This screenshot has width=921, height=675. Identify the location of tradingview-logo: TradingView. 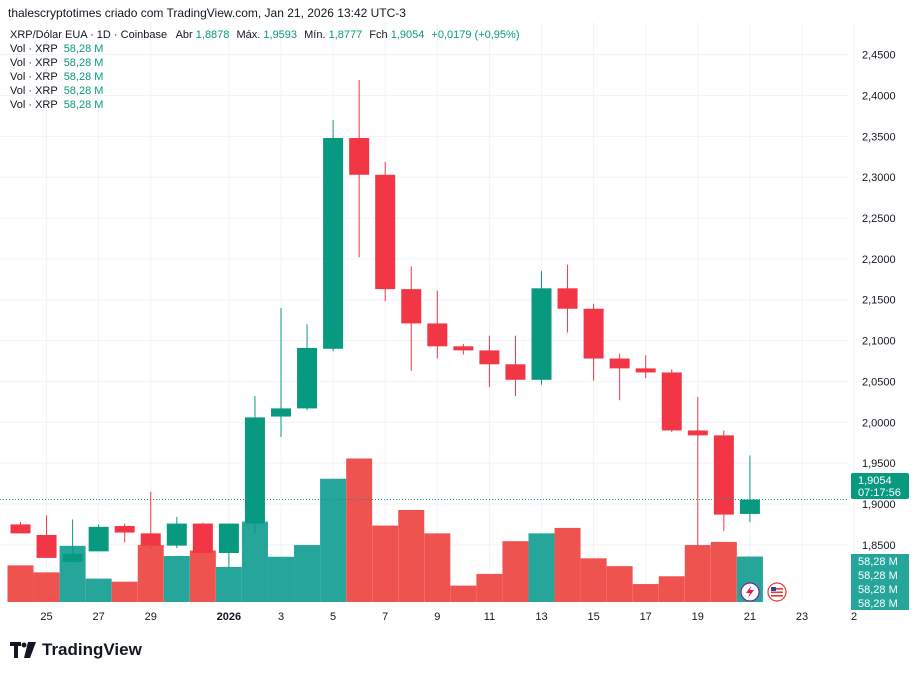
(76, 650).